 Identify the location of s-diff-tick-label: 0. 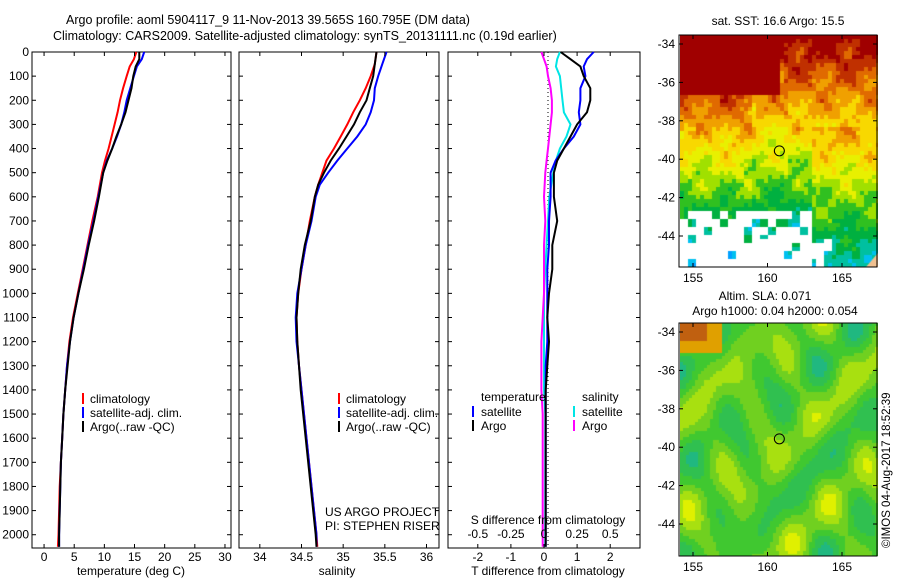
(544, 534).